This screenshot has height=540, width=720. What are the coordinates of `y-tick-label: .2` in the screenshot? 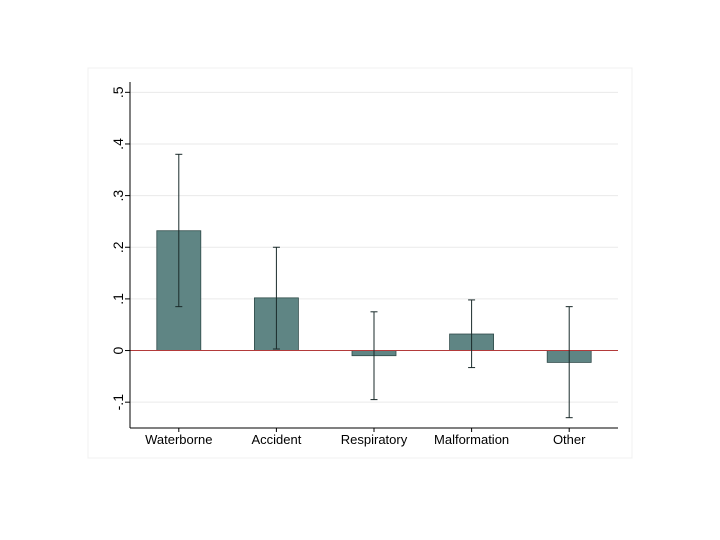 It's located at (118, 247).